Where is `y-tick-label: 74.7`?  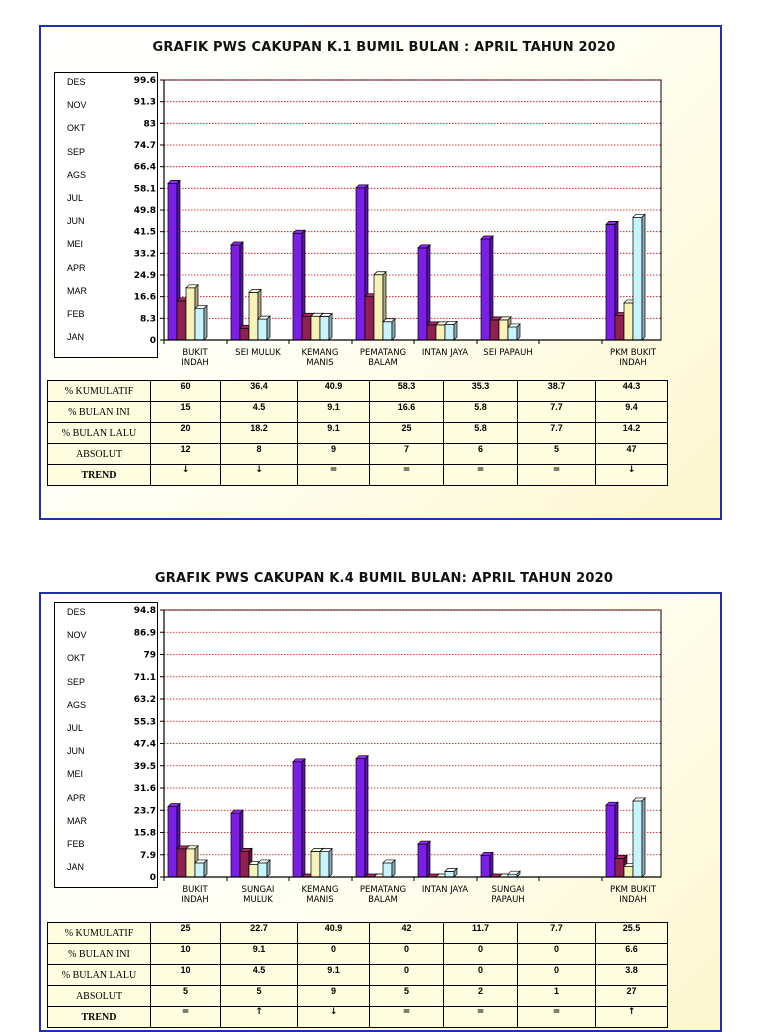
y-tick-label: 74.7 is located at coordinates (145, 146).